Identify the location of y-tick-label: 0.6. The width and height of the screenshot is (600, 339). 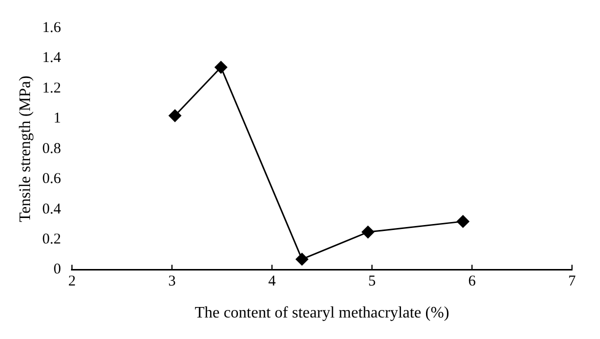
(52, 179).